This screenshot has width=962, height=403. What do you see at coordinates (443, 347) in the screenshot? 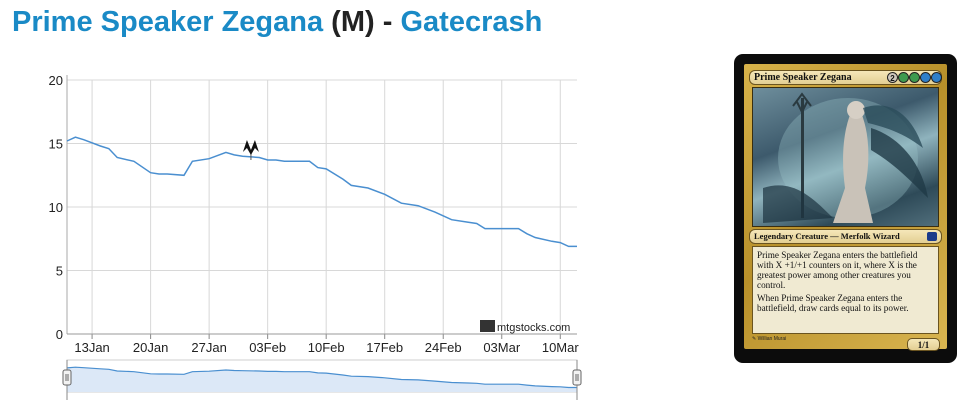
I see `x-tick-label: 24Feb` at bounding box center [443, 347].